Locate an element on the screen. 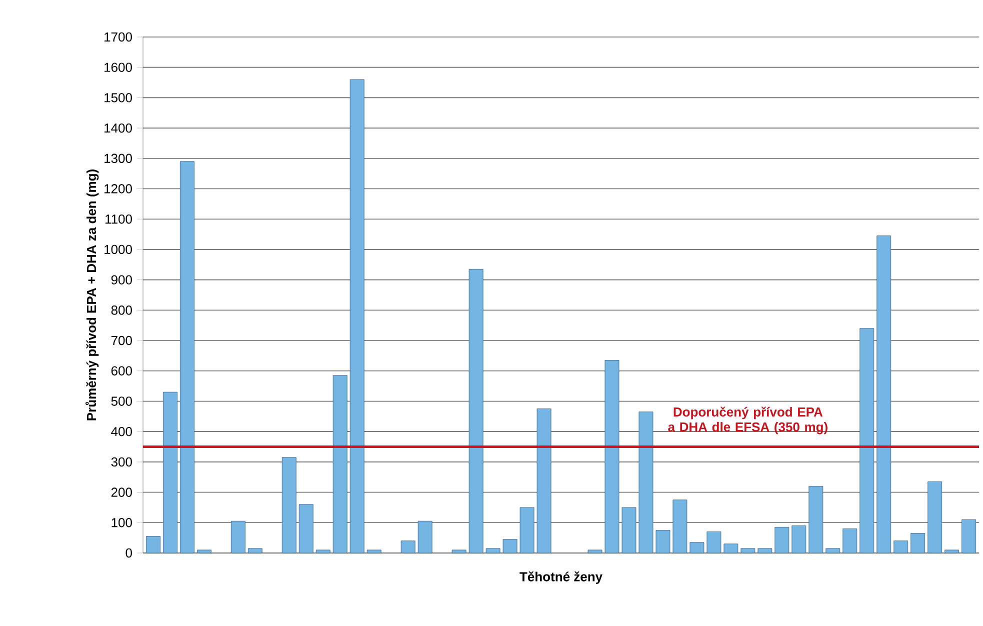  y-tick-label: 1000 is located at coordinates (118, 249).